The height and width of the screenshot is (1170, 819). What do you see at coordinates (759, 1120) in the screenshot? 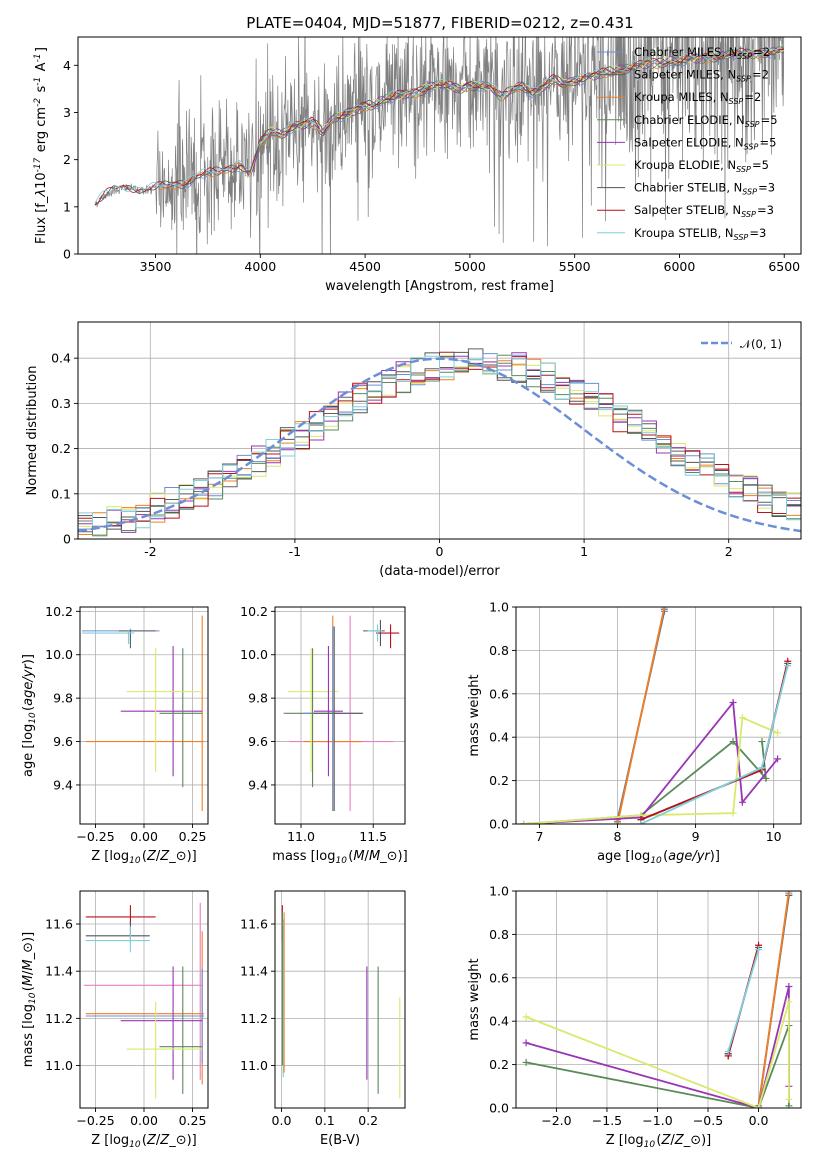
I see `x-tick-label: 0.0` at bounding box center [759, 1120].